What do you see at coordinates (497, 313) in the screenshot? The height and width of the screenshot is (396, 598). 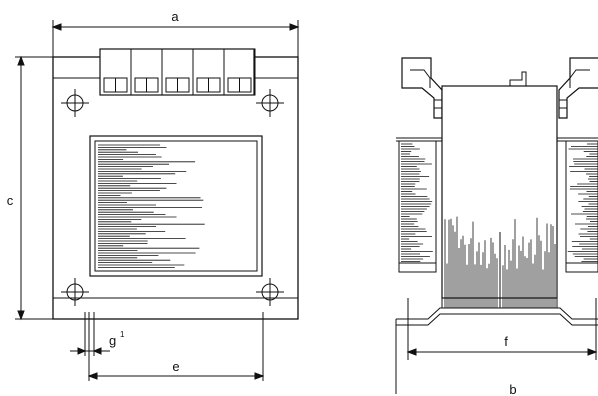 I see `base-foot` at bounding box center [497, 313].